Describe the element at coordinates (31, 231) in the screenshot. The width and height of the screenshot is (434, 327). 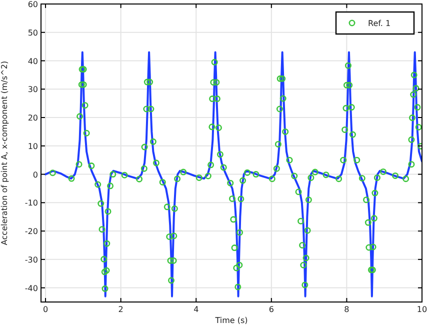
I see `y-tick-label: -20` at that location.